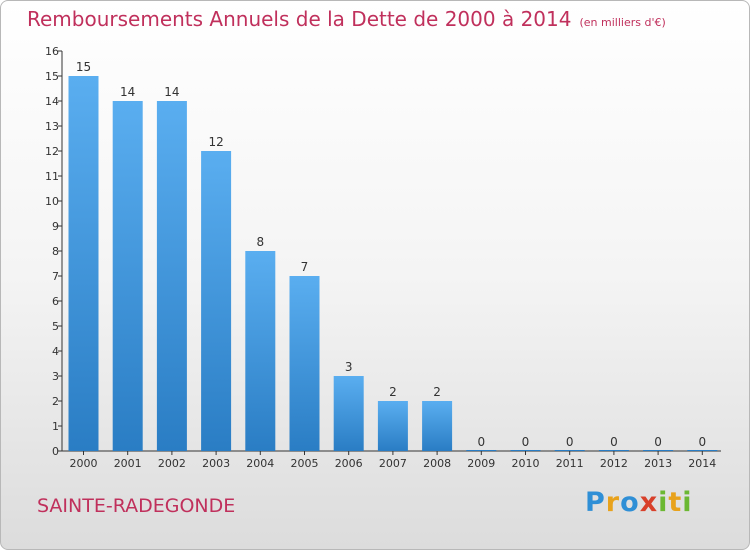  Describe the element at coordinates (55, 251) in the screenshot. I see `y-tick-label: 8` at that location.